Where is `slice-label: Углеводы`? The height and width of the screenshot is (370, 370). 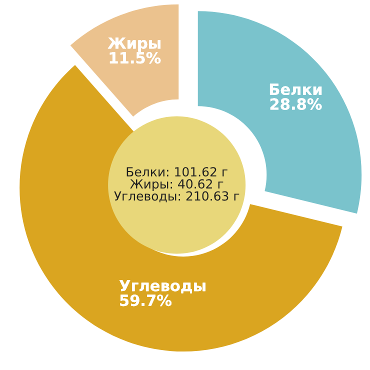 slice-label: Углеводы is located at coordinates (162, 287).